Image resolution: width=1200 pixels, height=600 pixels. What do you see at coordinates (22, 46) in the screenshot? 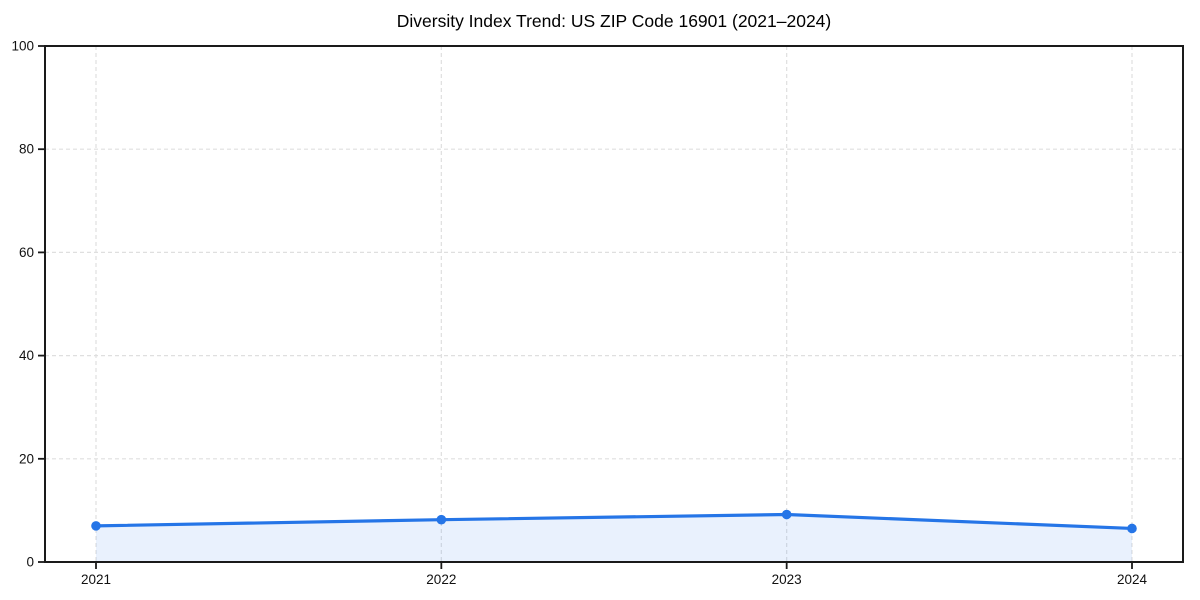
I see `y-axis-tick-label: 100` at bounding box center [22, 46].